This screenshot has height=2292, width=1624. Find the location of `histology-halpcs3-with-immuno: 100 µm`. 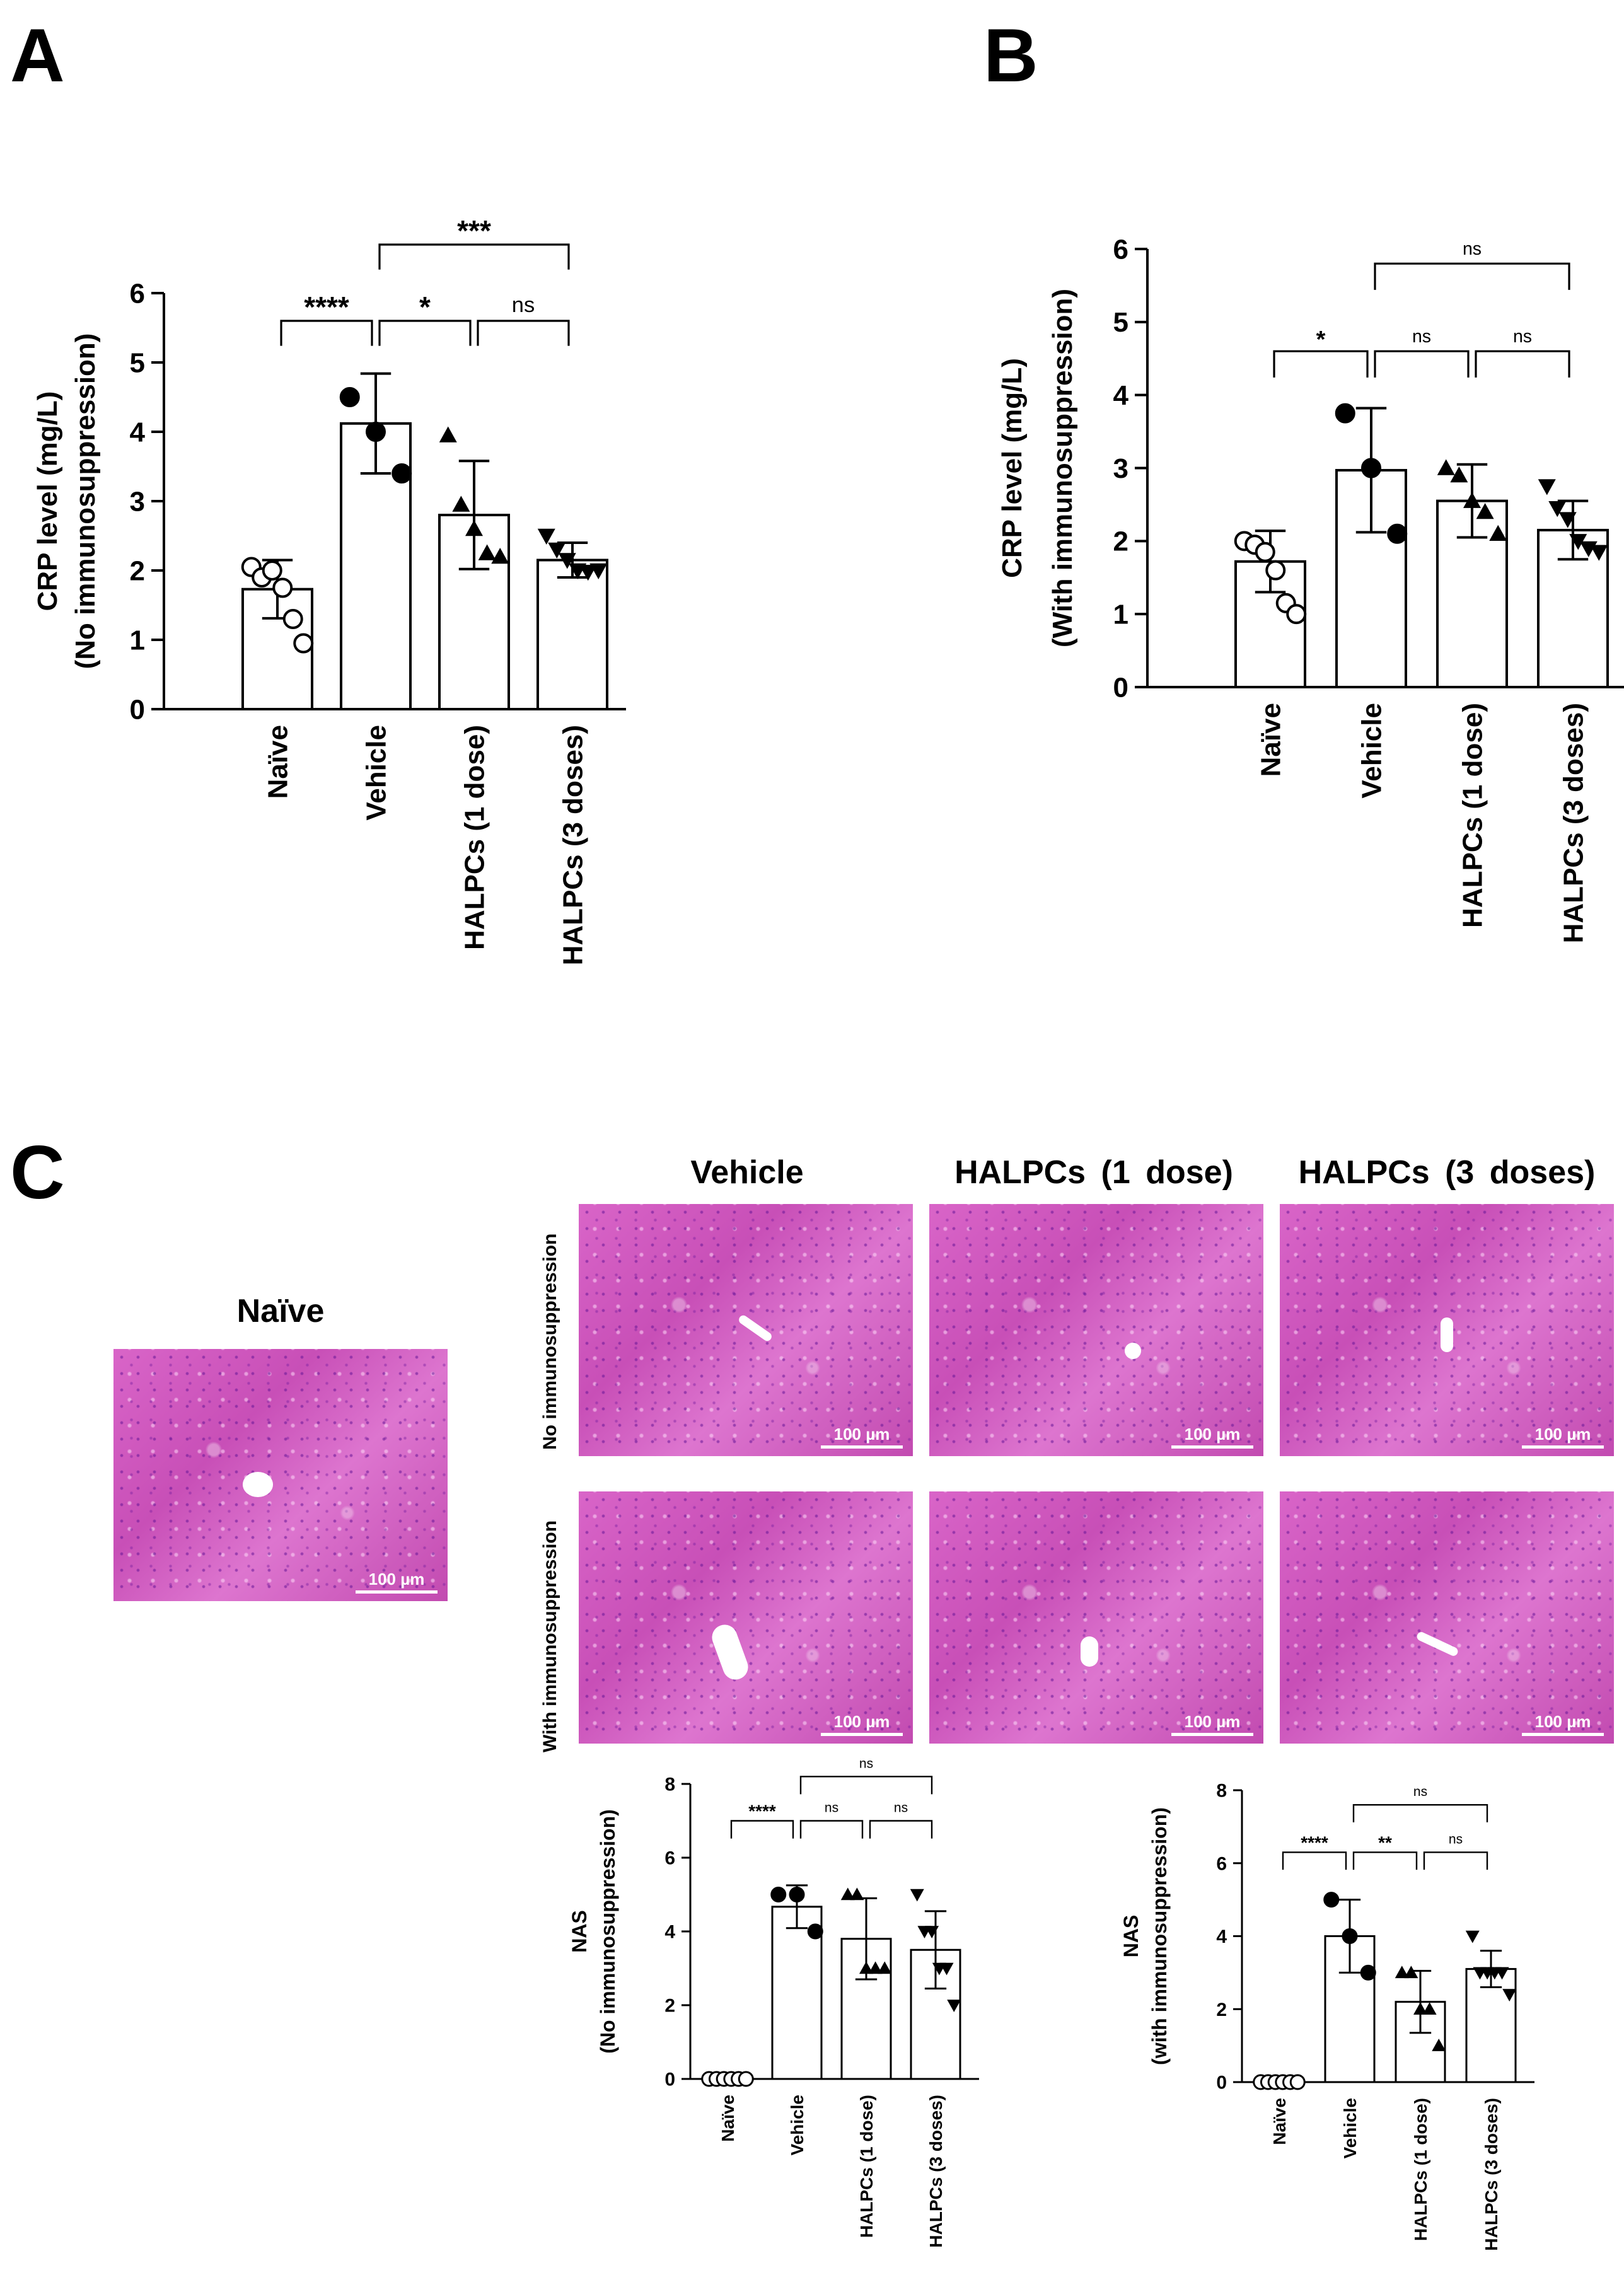

histology-halpcs3-with-immuno: 100 µm is located at coordinates (1447, 1617).